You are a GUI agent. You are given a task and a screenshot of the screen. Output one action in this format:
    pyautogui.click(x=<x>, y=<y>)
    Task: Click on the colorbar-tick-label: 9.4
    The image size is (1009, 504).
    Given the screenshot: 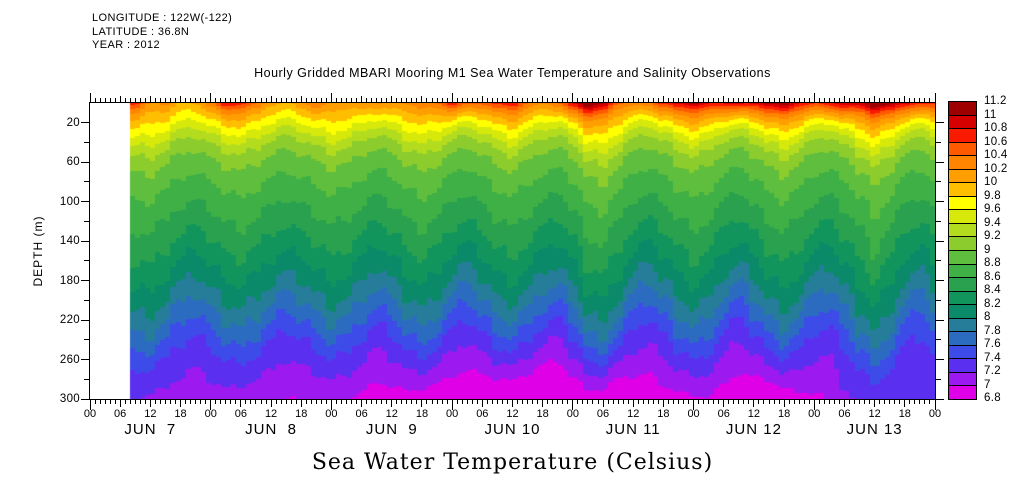 What is the action you would take?
    pyautogui.click(x=992, y=222)
    